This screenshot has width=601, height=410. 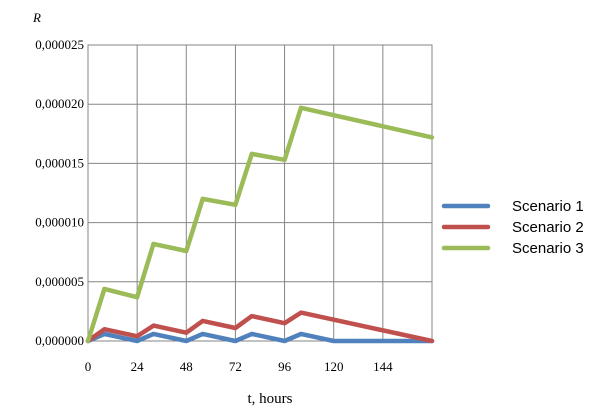 I want to click on y-tick-label: 0,000025, so click(x=59, y=44).